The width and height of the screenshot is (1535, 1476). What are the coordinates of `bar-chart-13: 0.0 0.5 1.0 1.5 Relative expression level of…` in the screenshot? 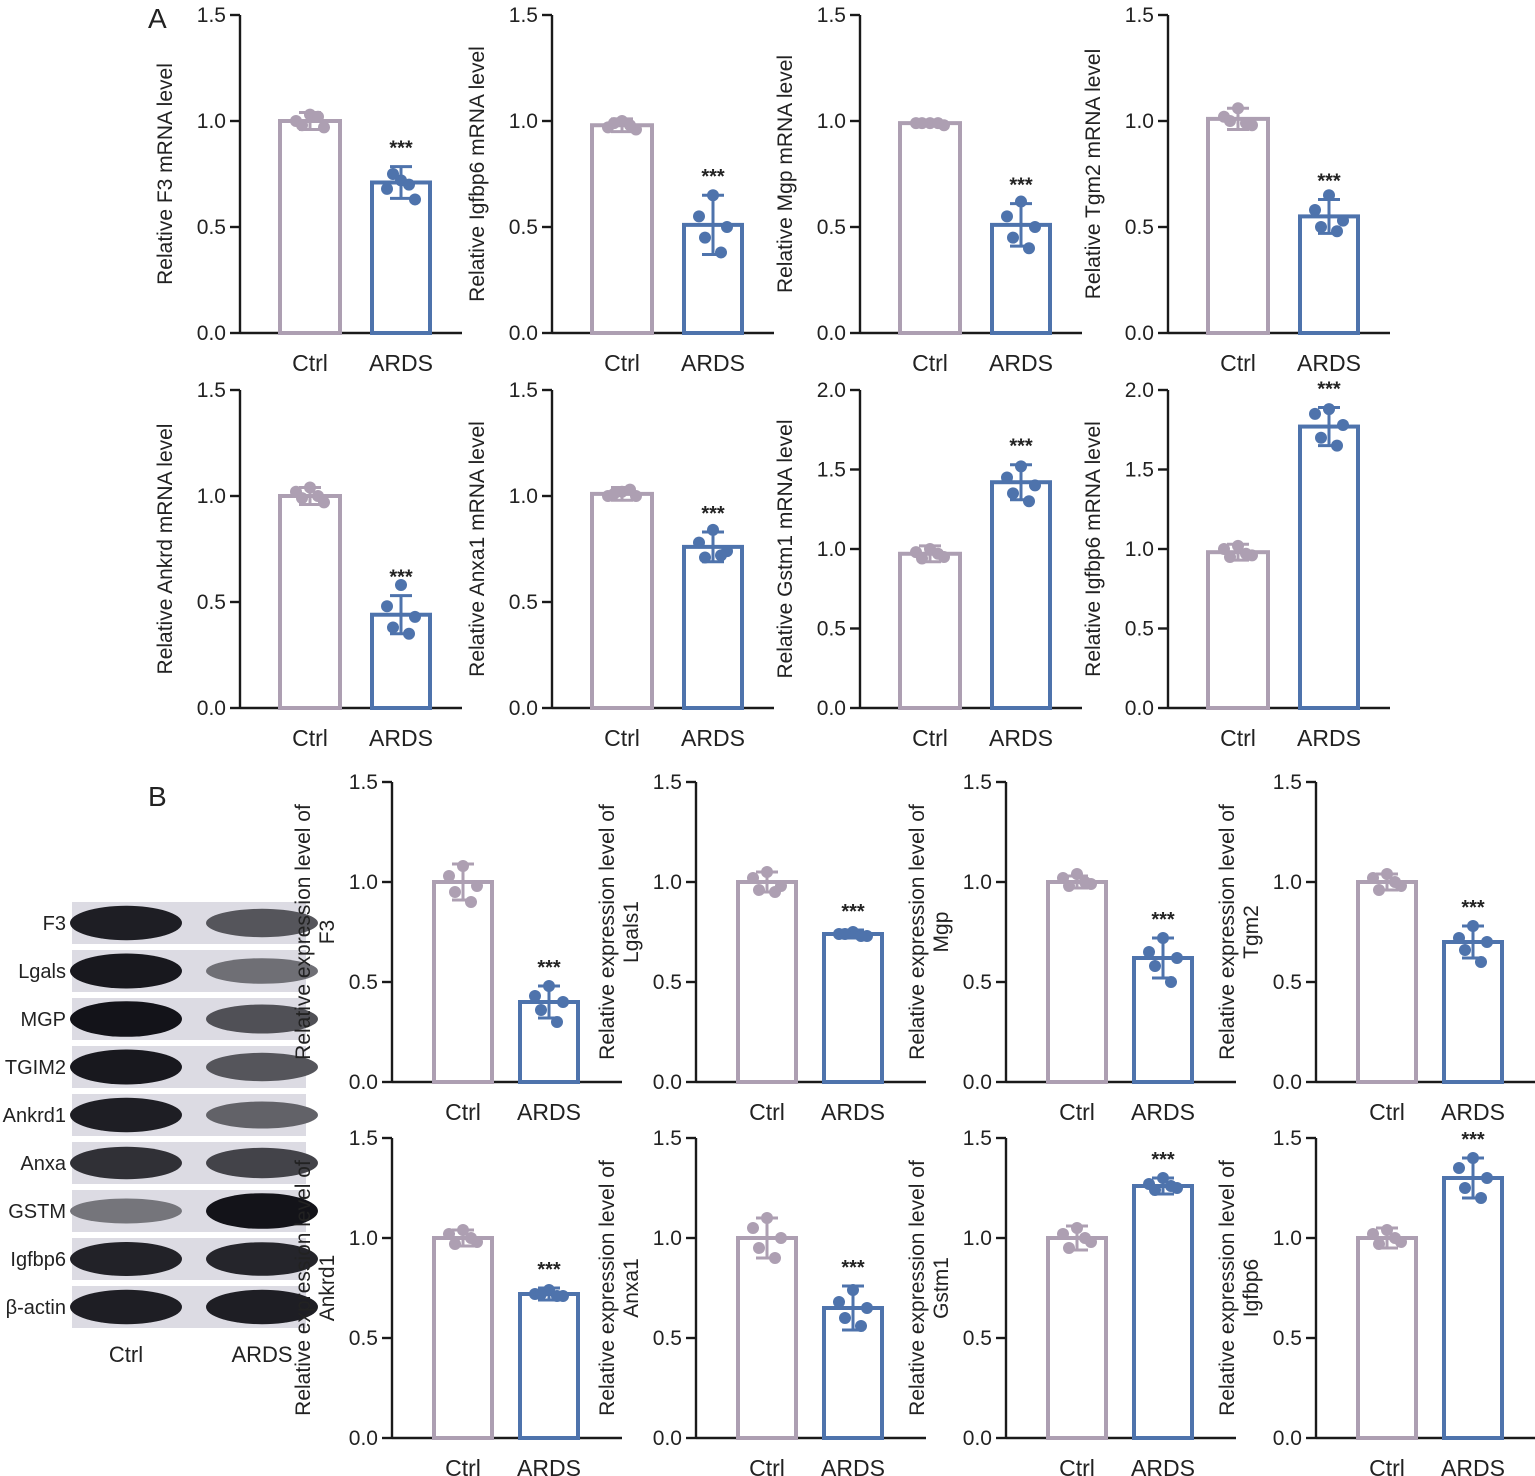 It's located at (457, 1301).